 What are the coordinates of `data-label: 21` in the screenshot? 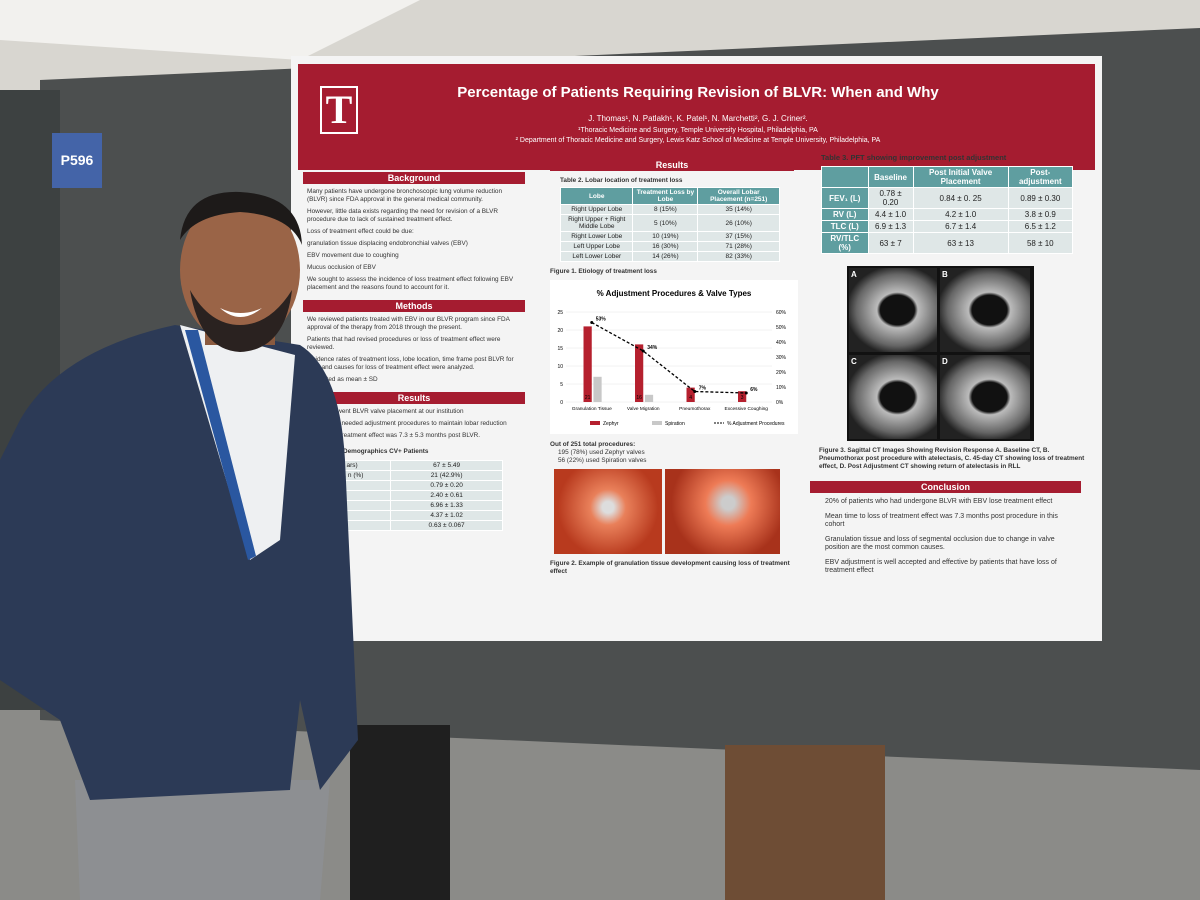 It's located at (588, 398).